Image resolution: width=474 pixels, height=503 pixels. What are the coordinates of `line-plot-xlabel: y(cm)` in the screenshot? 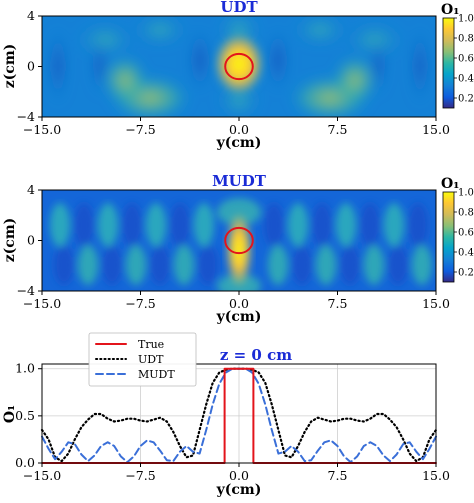 It's located at (239, 490).